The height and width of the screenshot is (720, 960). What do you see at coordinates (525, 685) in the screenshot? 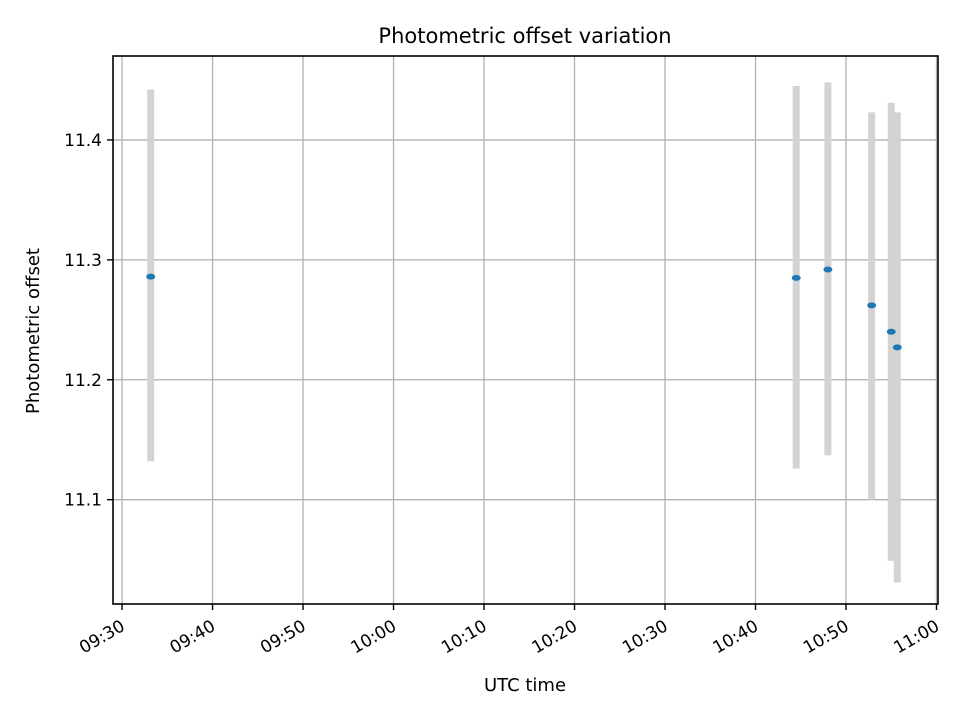
I see `x-axis-label: UTC time` at bounding box center [525, 685].